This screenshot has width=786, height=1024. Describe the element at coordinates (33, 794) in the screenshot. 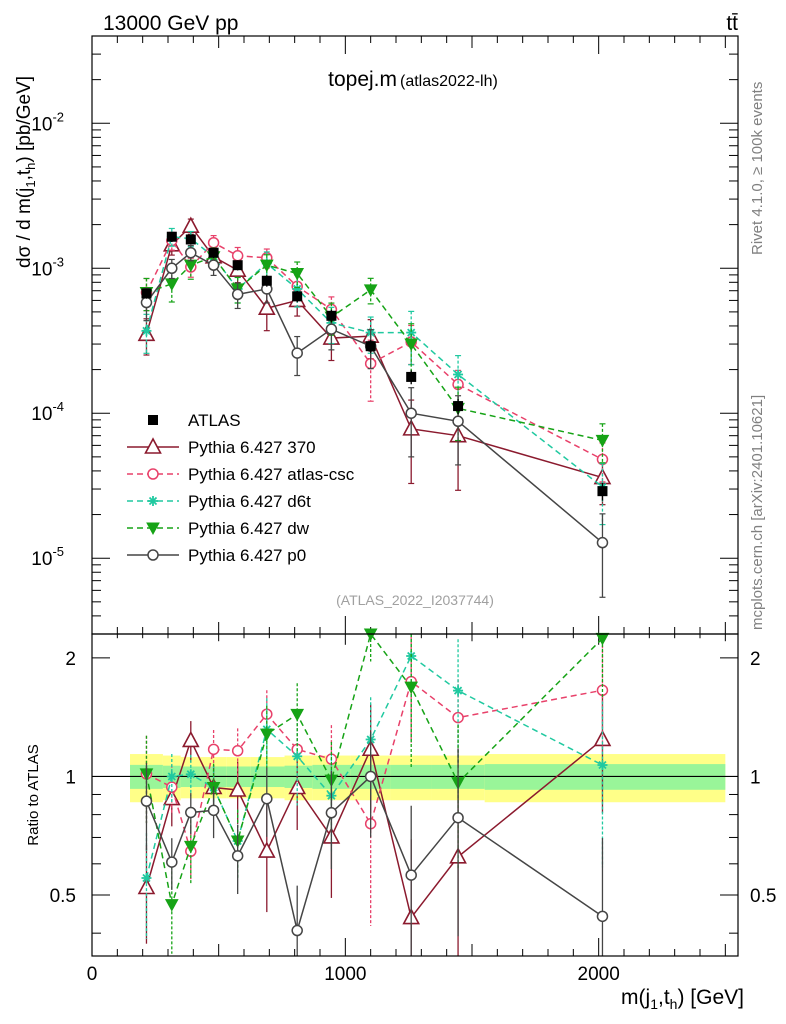

I see `ratio-y-axis-label: Ratio to ATLAS` at that location.